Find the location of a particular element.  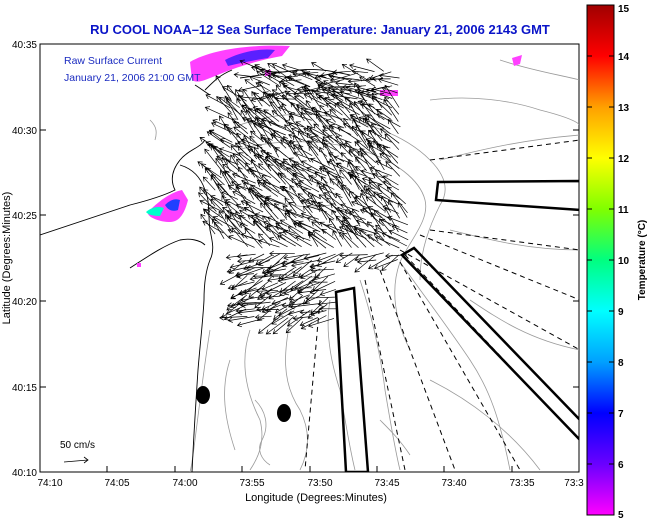

colorbar-tick-label: 5 is located at coordinates (621, 514).